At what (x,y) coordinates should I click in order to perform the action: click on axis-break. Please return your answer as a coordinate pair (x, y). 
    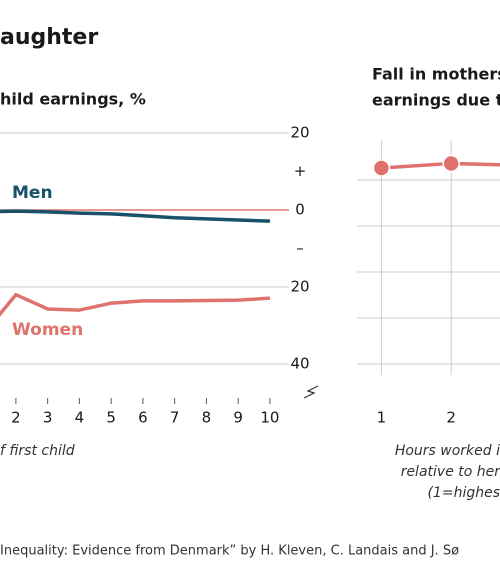
    Looking at the image, I should click on (311, 392).